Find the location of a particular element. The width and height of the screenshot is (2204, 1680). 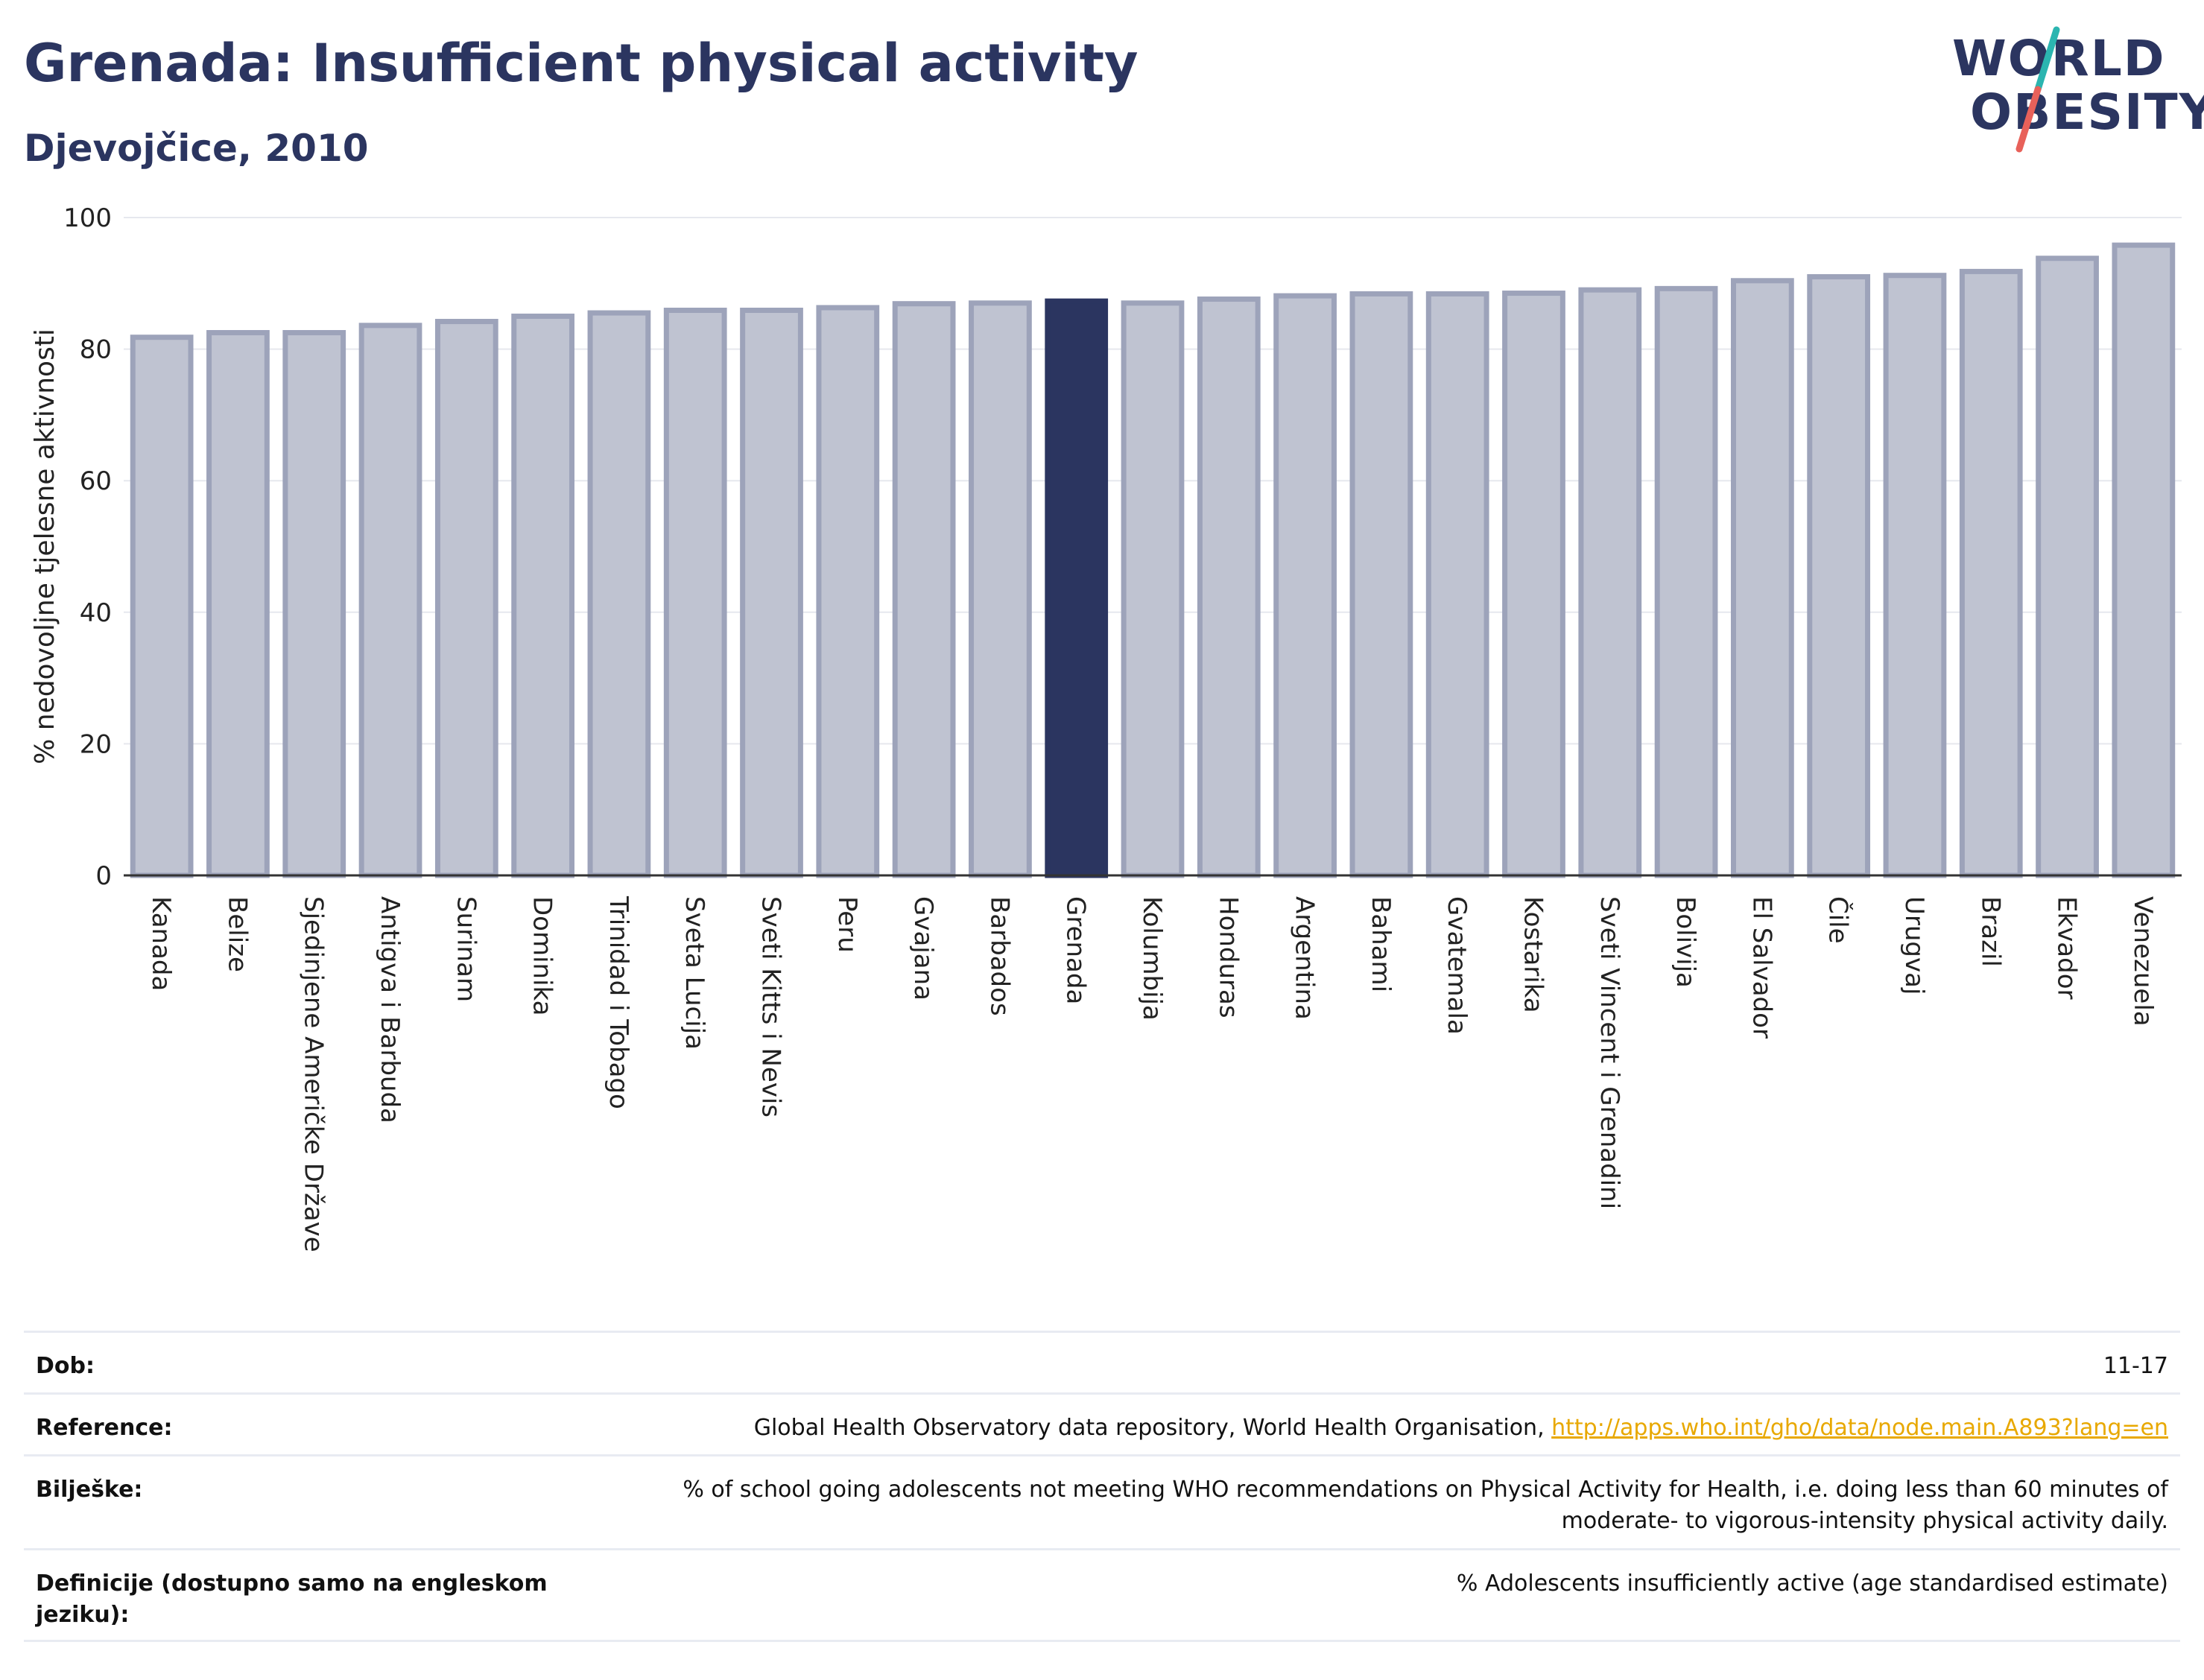

x-tick-label: Sveti Vincent i Grenadini is located at coordinates (1609, 1052).